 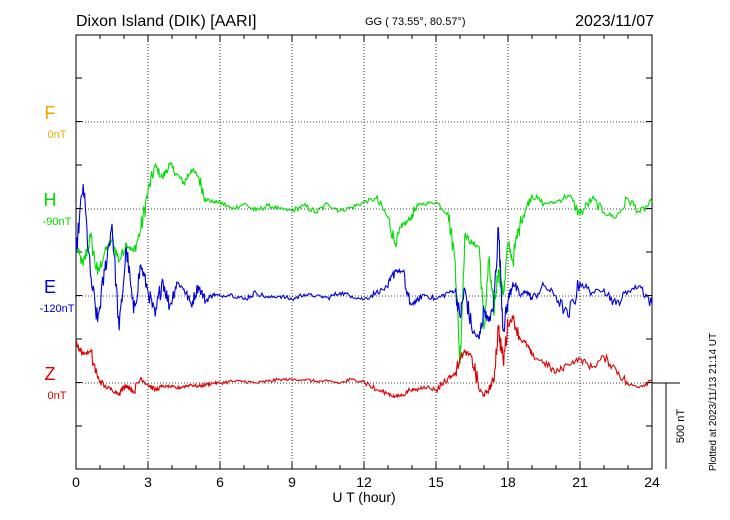 What do you see at coordinates (50, 374) in the screenshot?
I see `channel-letter: Z` at bounding box center [50, 374].